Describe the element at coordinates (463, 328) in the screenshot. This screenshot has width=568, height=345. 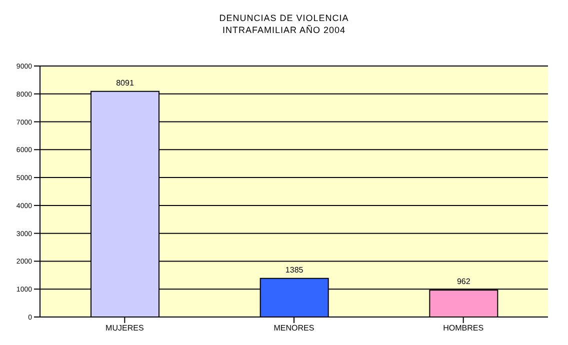
I see `x-tick-label: HOMBRES` at that location.